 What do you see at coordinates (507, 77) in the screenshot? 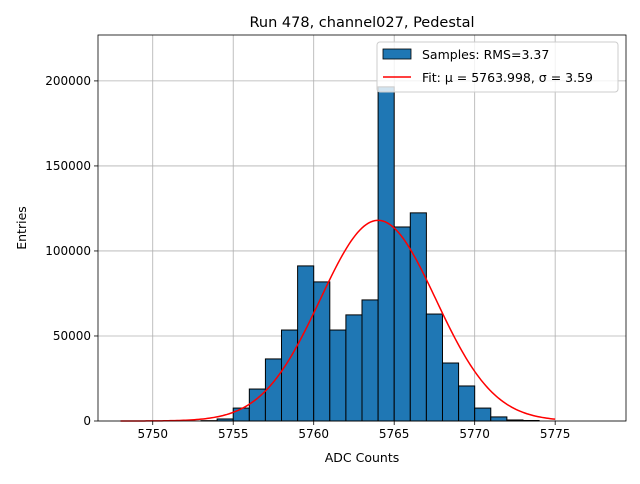
I see `legend-fit-label: Fit: μ = 5763.998, σ = 3.59` at bounding box center [507, 77].